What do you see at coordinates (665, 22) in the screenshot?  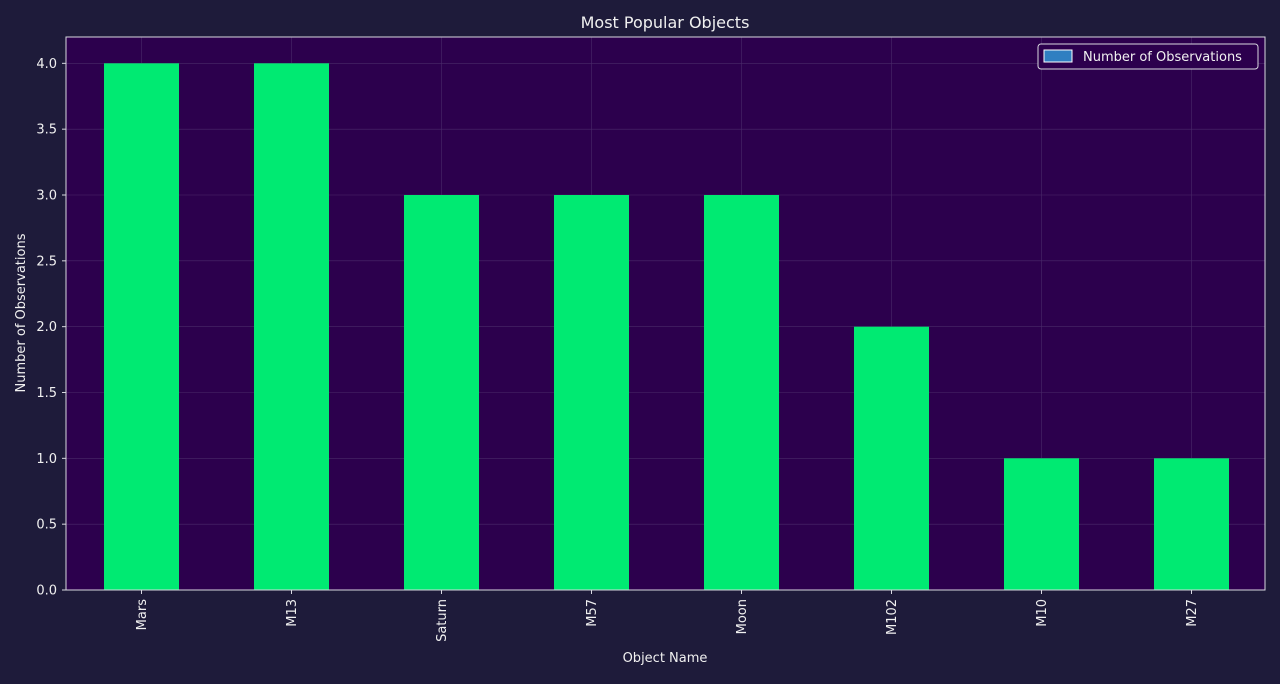 I see `chart-title: Most Popular Objects` at bounding box center [665, 22].